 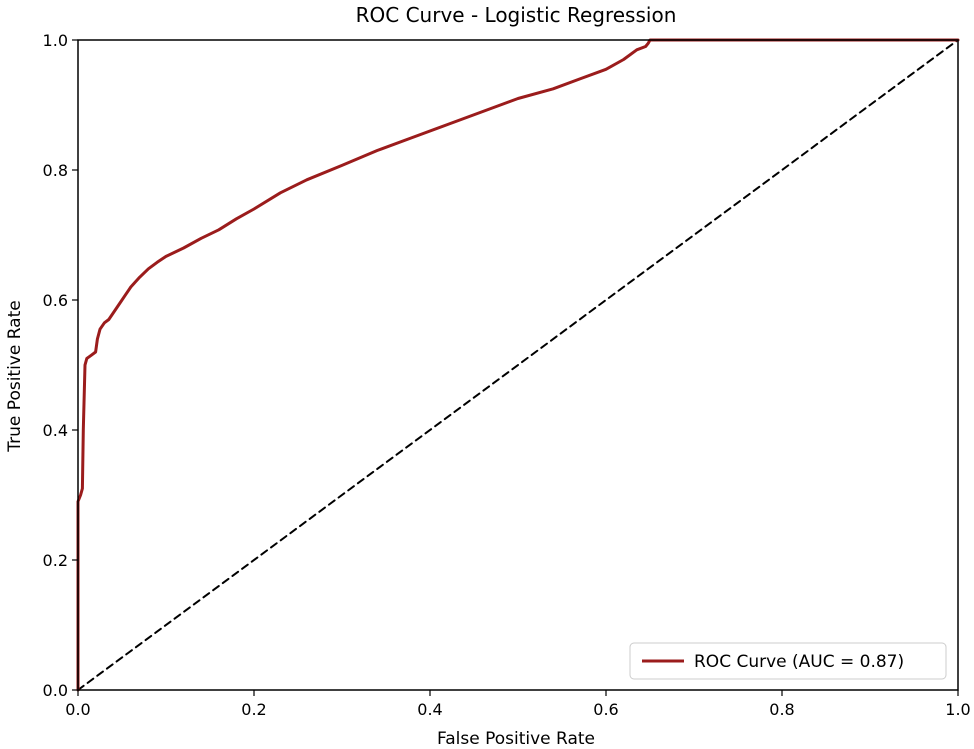 I want to click on y-axis-label: True Positive Rate, so click(x=15, y=376).